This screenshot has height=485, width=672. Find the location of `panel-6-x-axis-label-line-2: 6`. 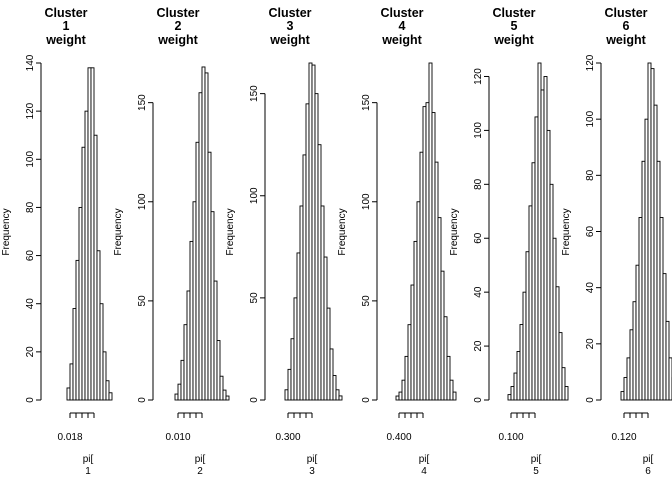

panel-6-x-axis-label-line-2: 6 is located at coordinates (648, 471).